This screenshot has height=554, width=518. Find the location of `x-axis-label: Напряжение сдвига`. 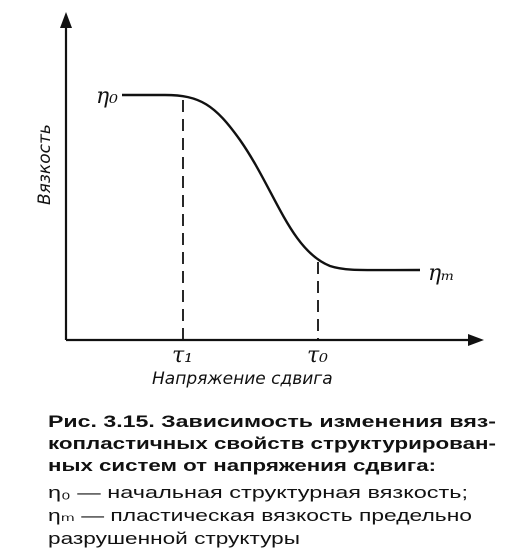

x-axis-label: Напряжение сдвига is located at coordinates (242, 379).